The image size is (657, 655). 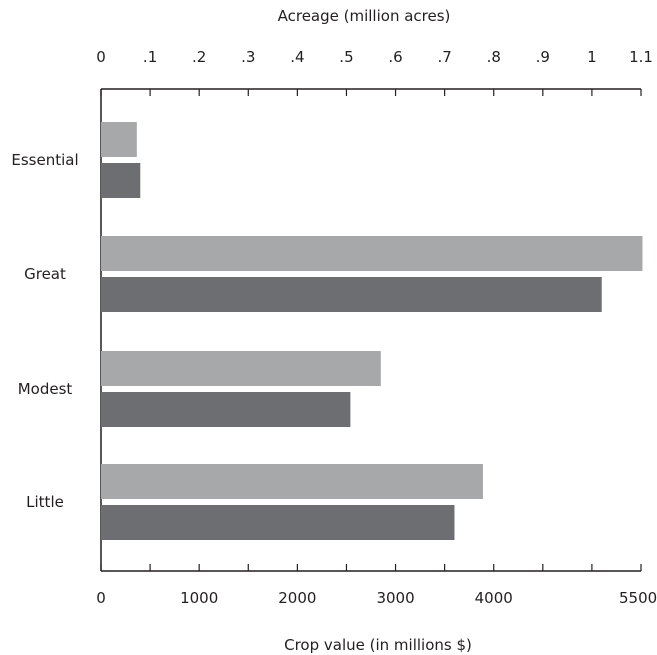 What do you see at coordinates (44, 331) in the screenshot?
I see `category-labels: Essential Great Modest Little` at bounding box center [44, 331].